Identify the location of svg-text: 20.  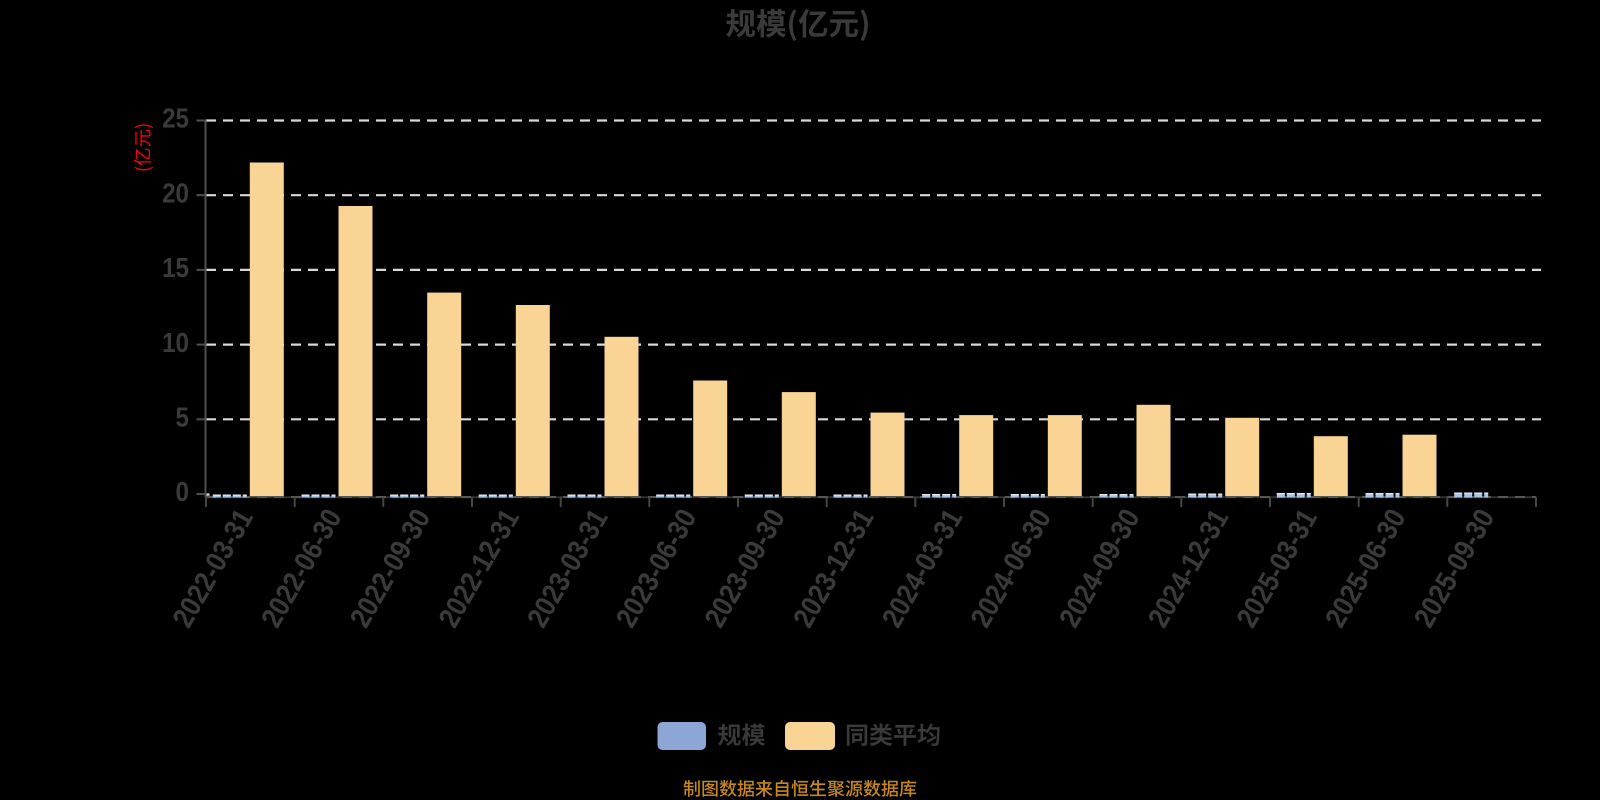
(175, 194).